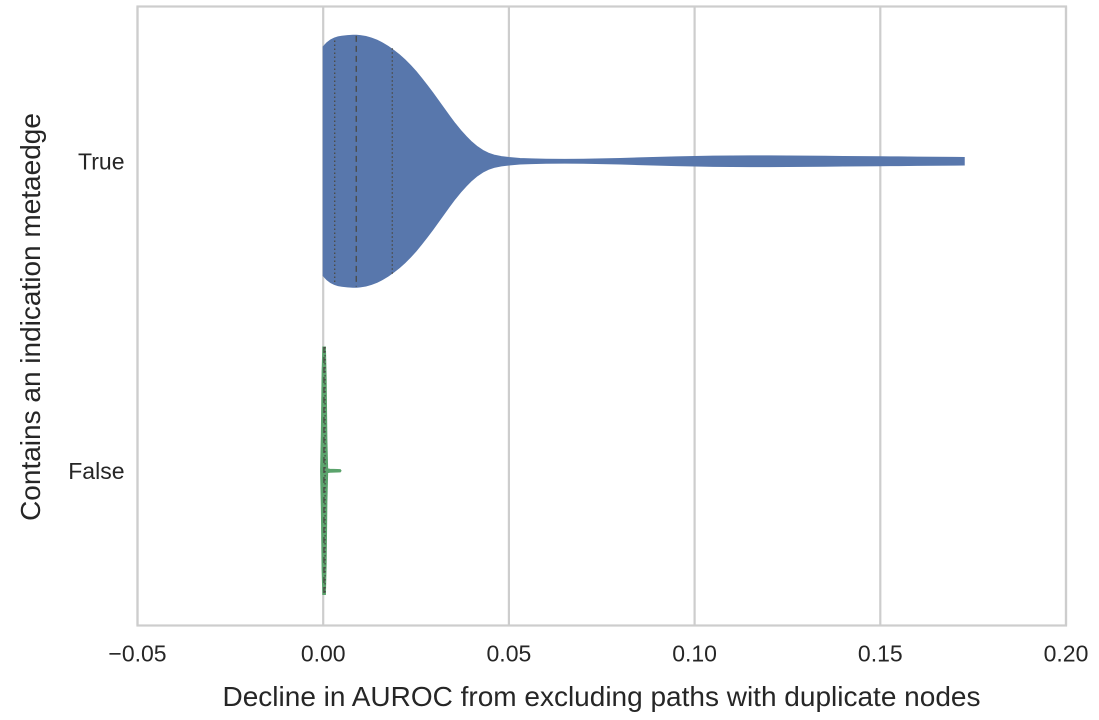 This screenshot has width=1099, height=720. I want to click on y-tick-label-false: False, so click(96, 471).